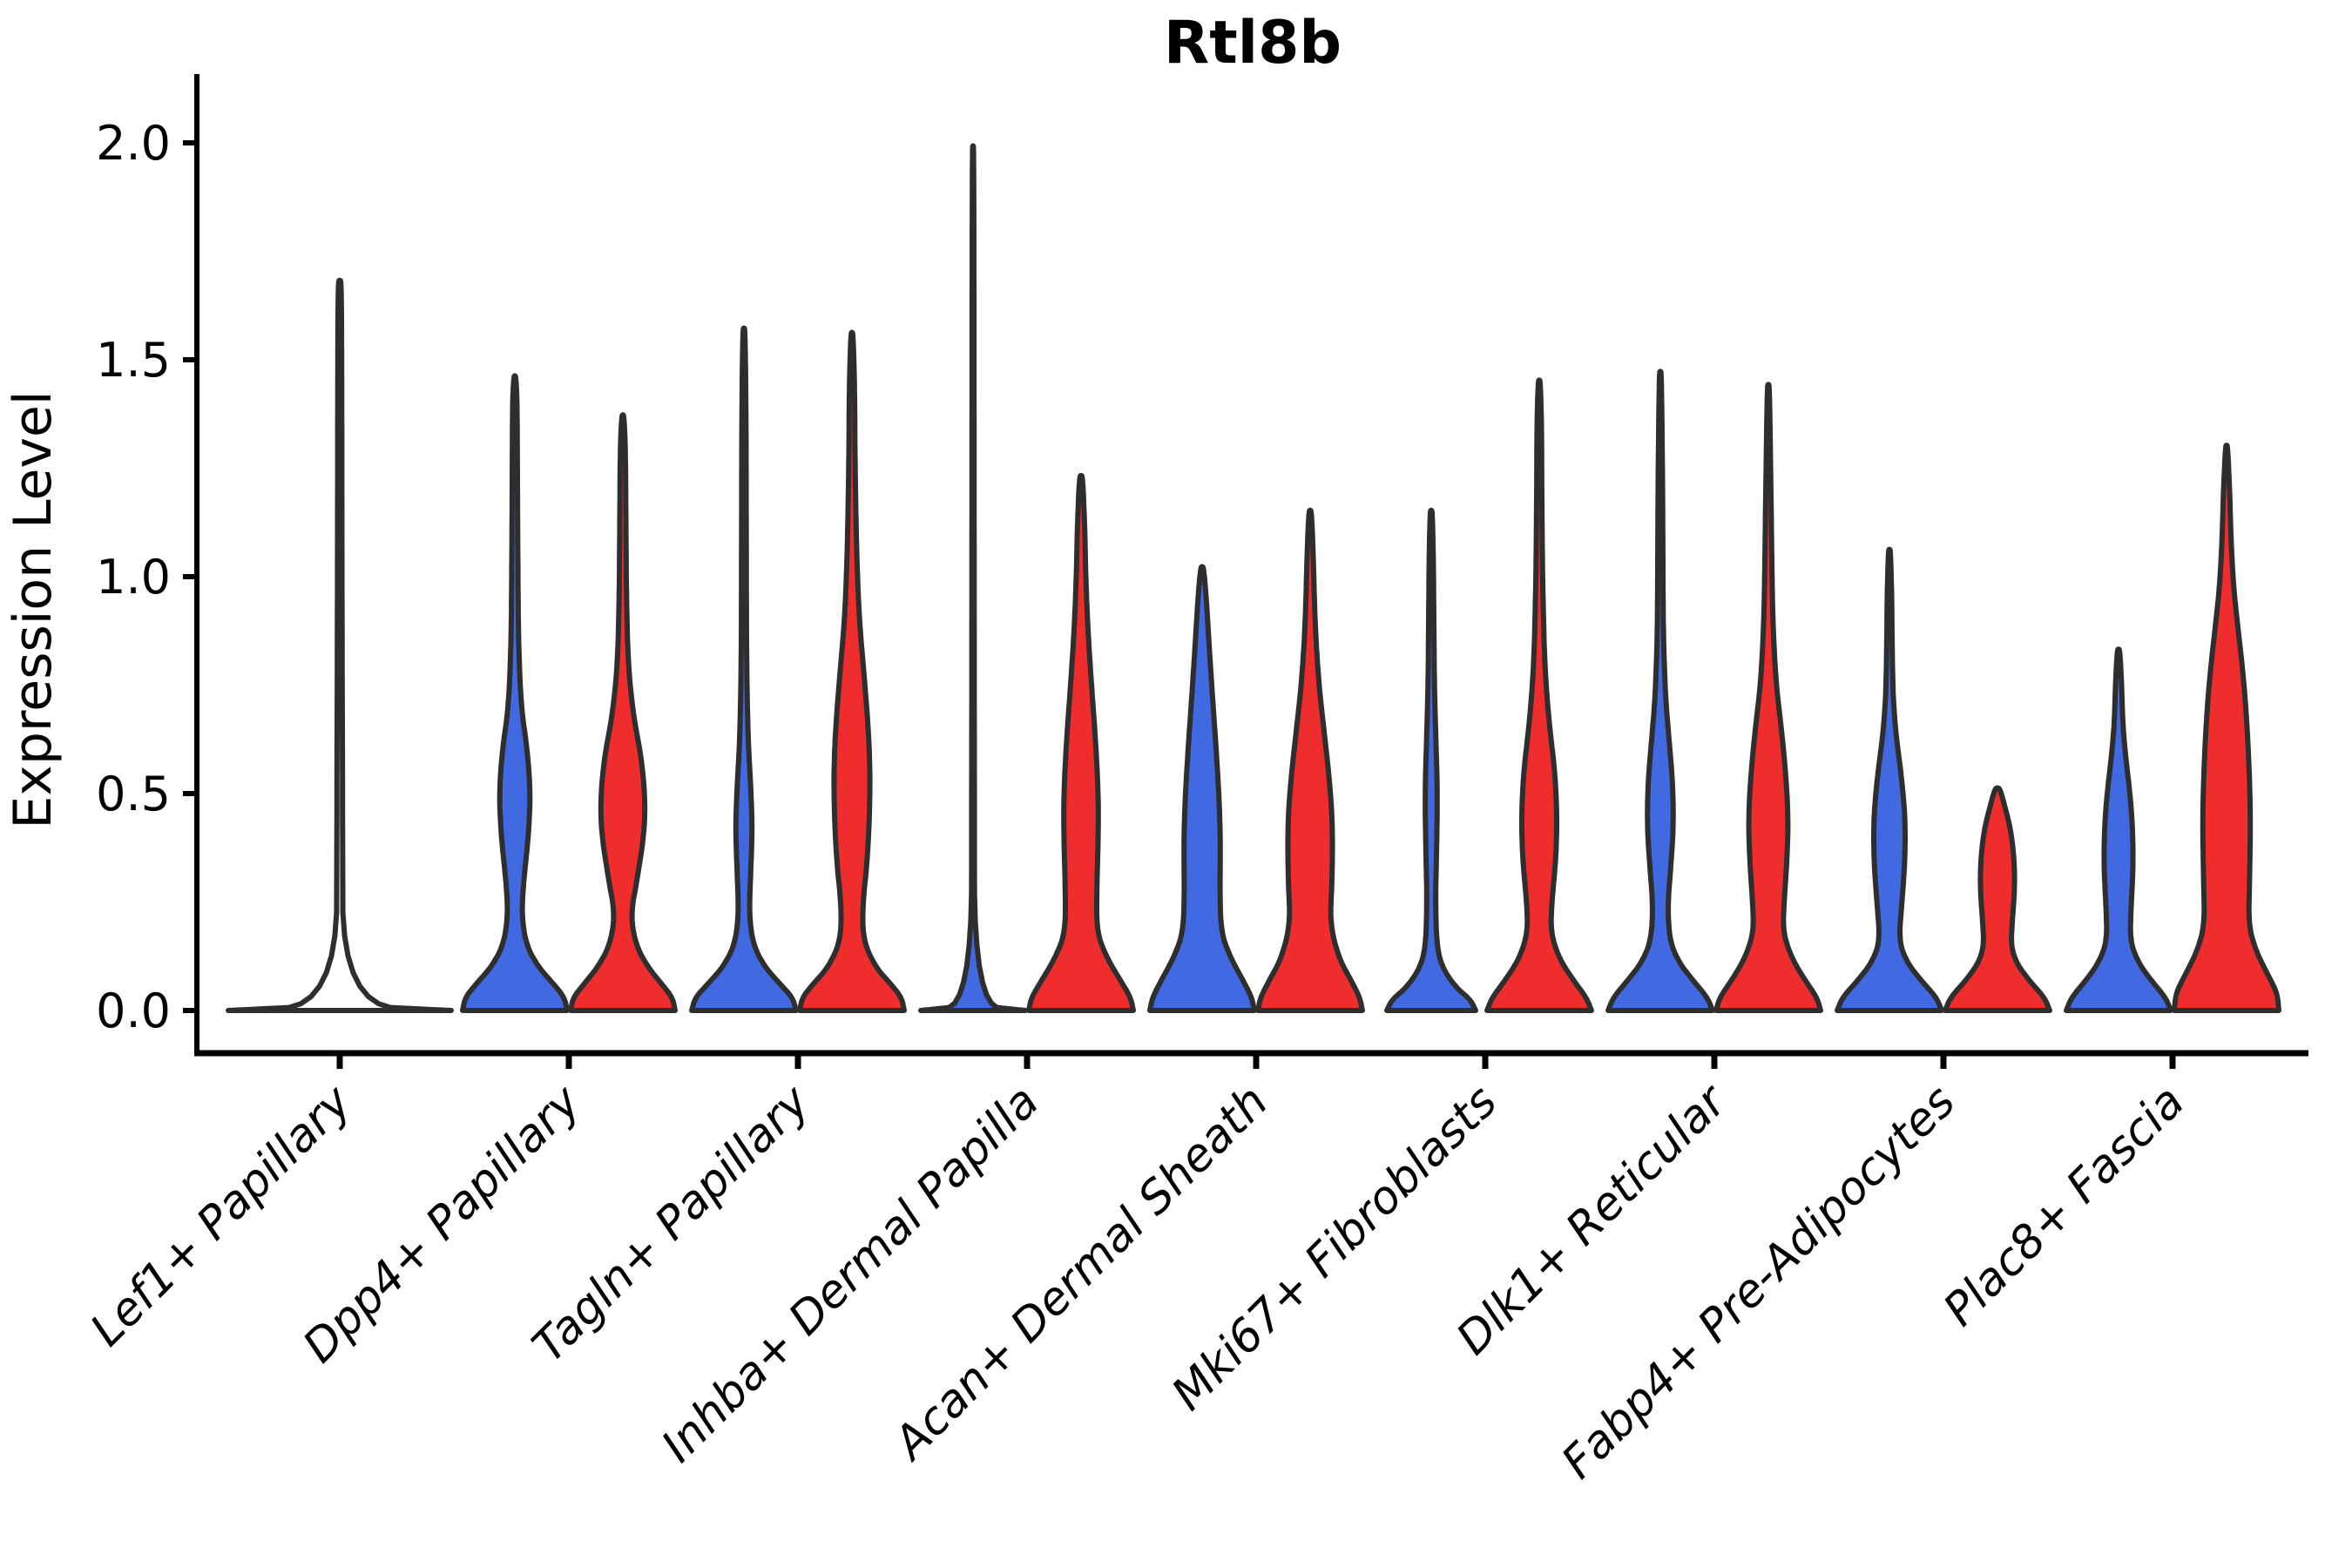  I want to click on violin-dpp4-papillary-red, so click(623, 712).